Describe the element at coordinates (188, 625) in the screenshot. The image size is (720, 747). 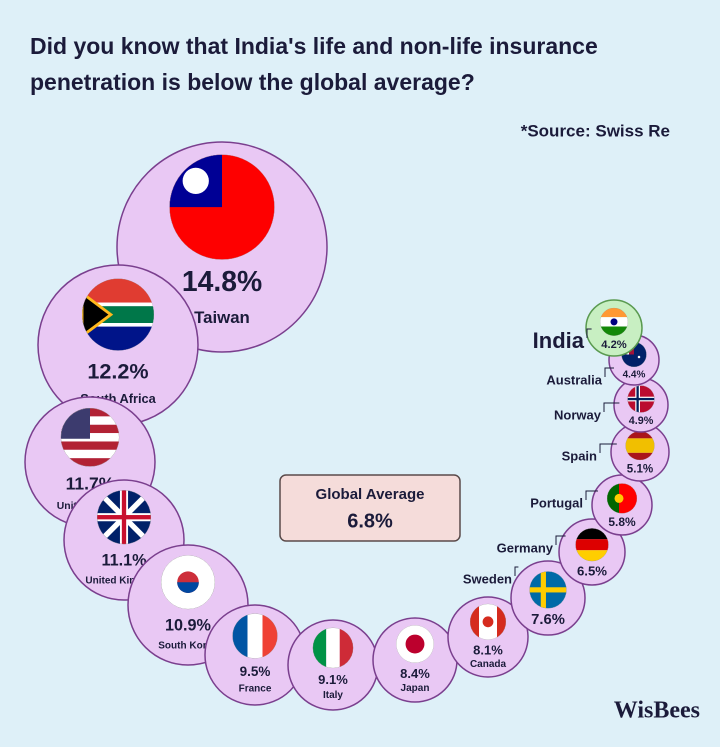
I see `value-label: 10.9%` at that location.